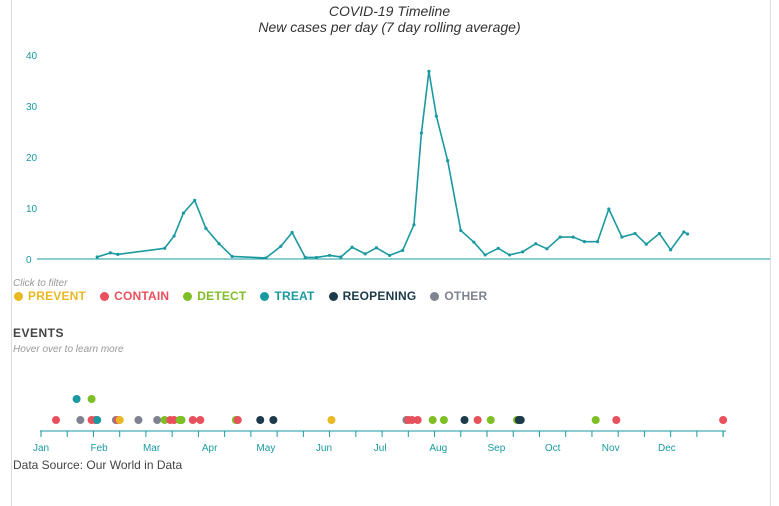 The image size is (779, 506). I want to click on y-tick-label: 40, so click(32, 56).